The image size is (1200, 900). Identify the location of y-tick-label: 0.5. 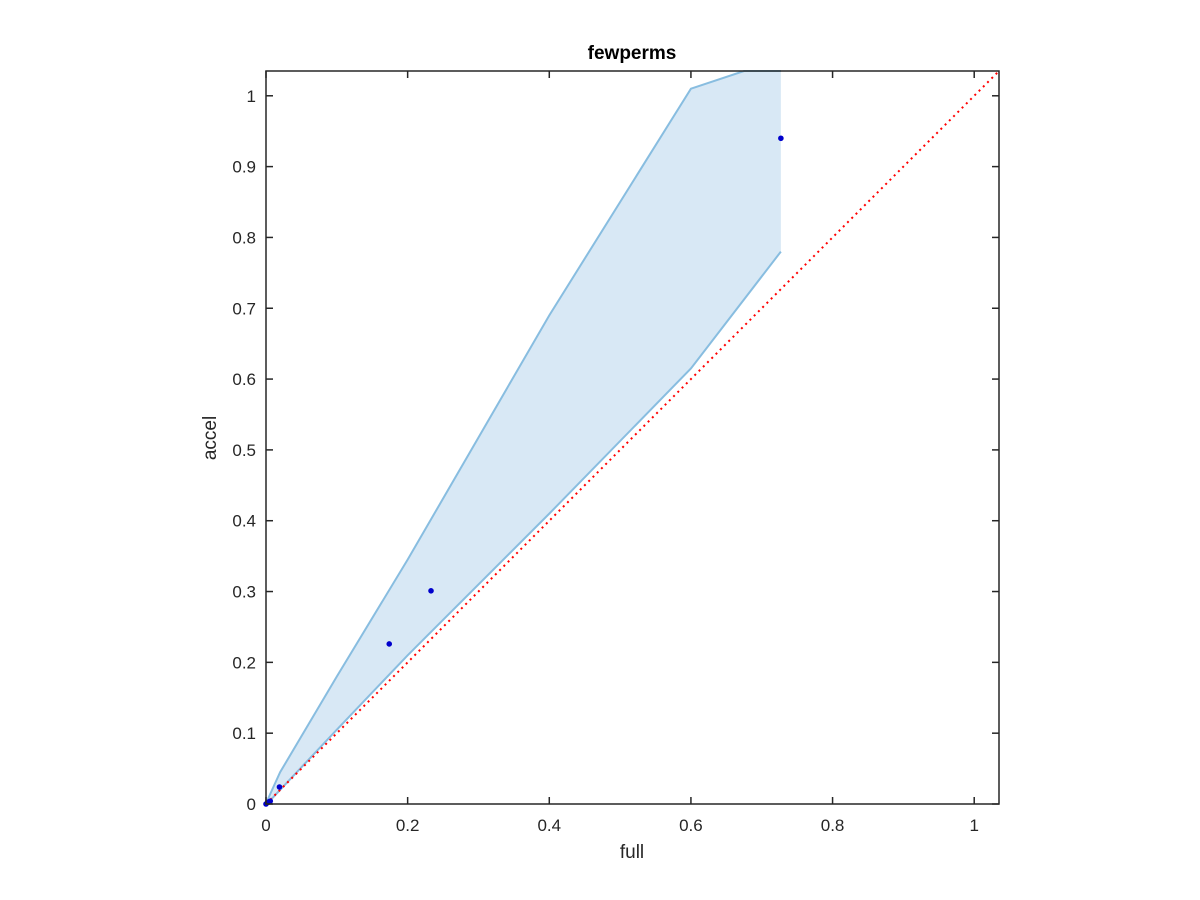
(244, 450).